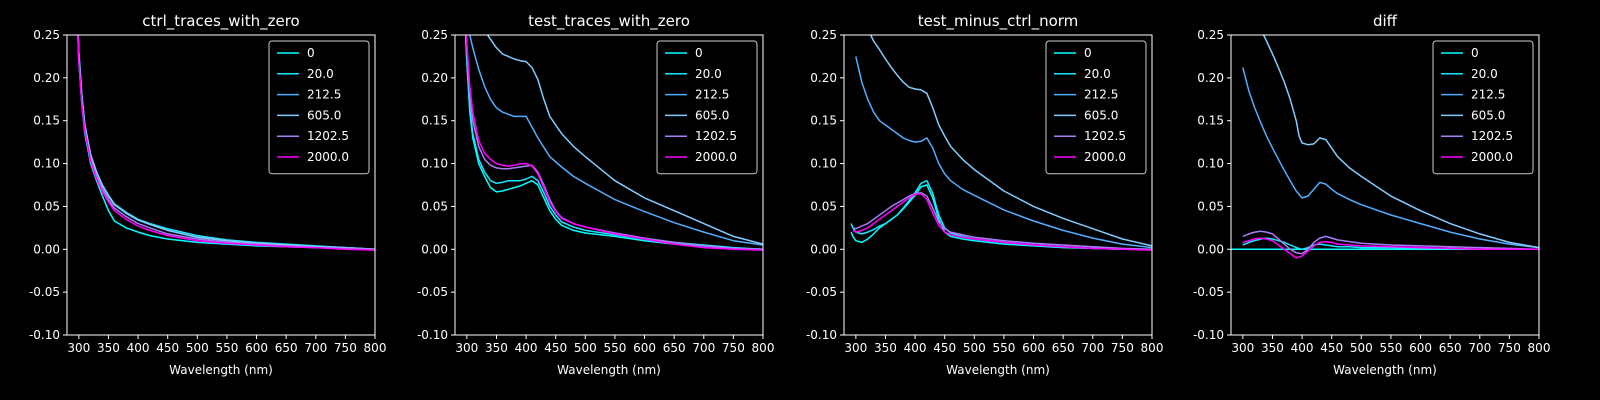 This screenshot has width=1600, height=400. I want to click on chart-title: ctrl_traces_with_zero, so click(220, 21).